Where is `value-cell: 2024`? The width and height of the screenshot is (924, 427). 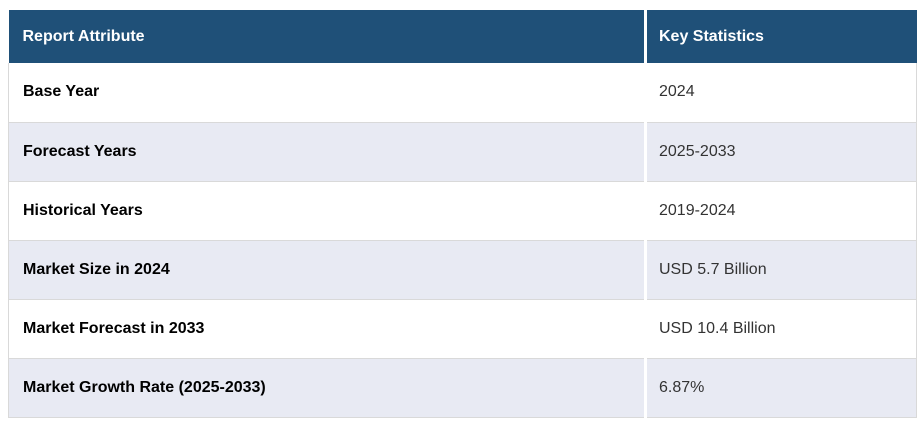 value-cell: 2024 is located at coordinates (780, 92).